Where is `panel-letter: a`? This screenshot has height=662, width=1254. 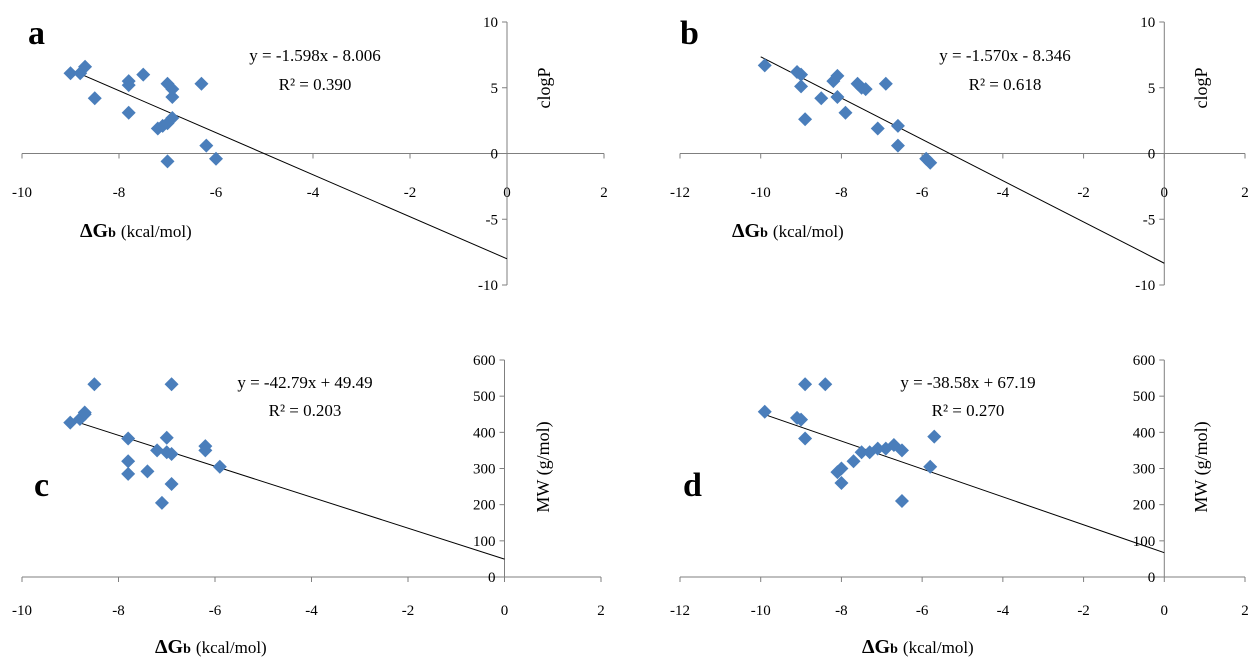
panel-letter: a is located at coordinates (36, 33).